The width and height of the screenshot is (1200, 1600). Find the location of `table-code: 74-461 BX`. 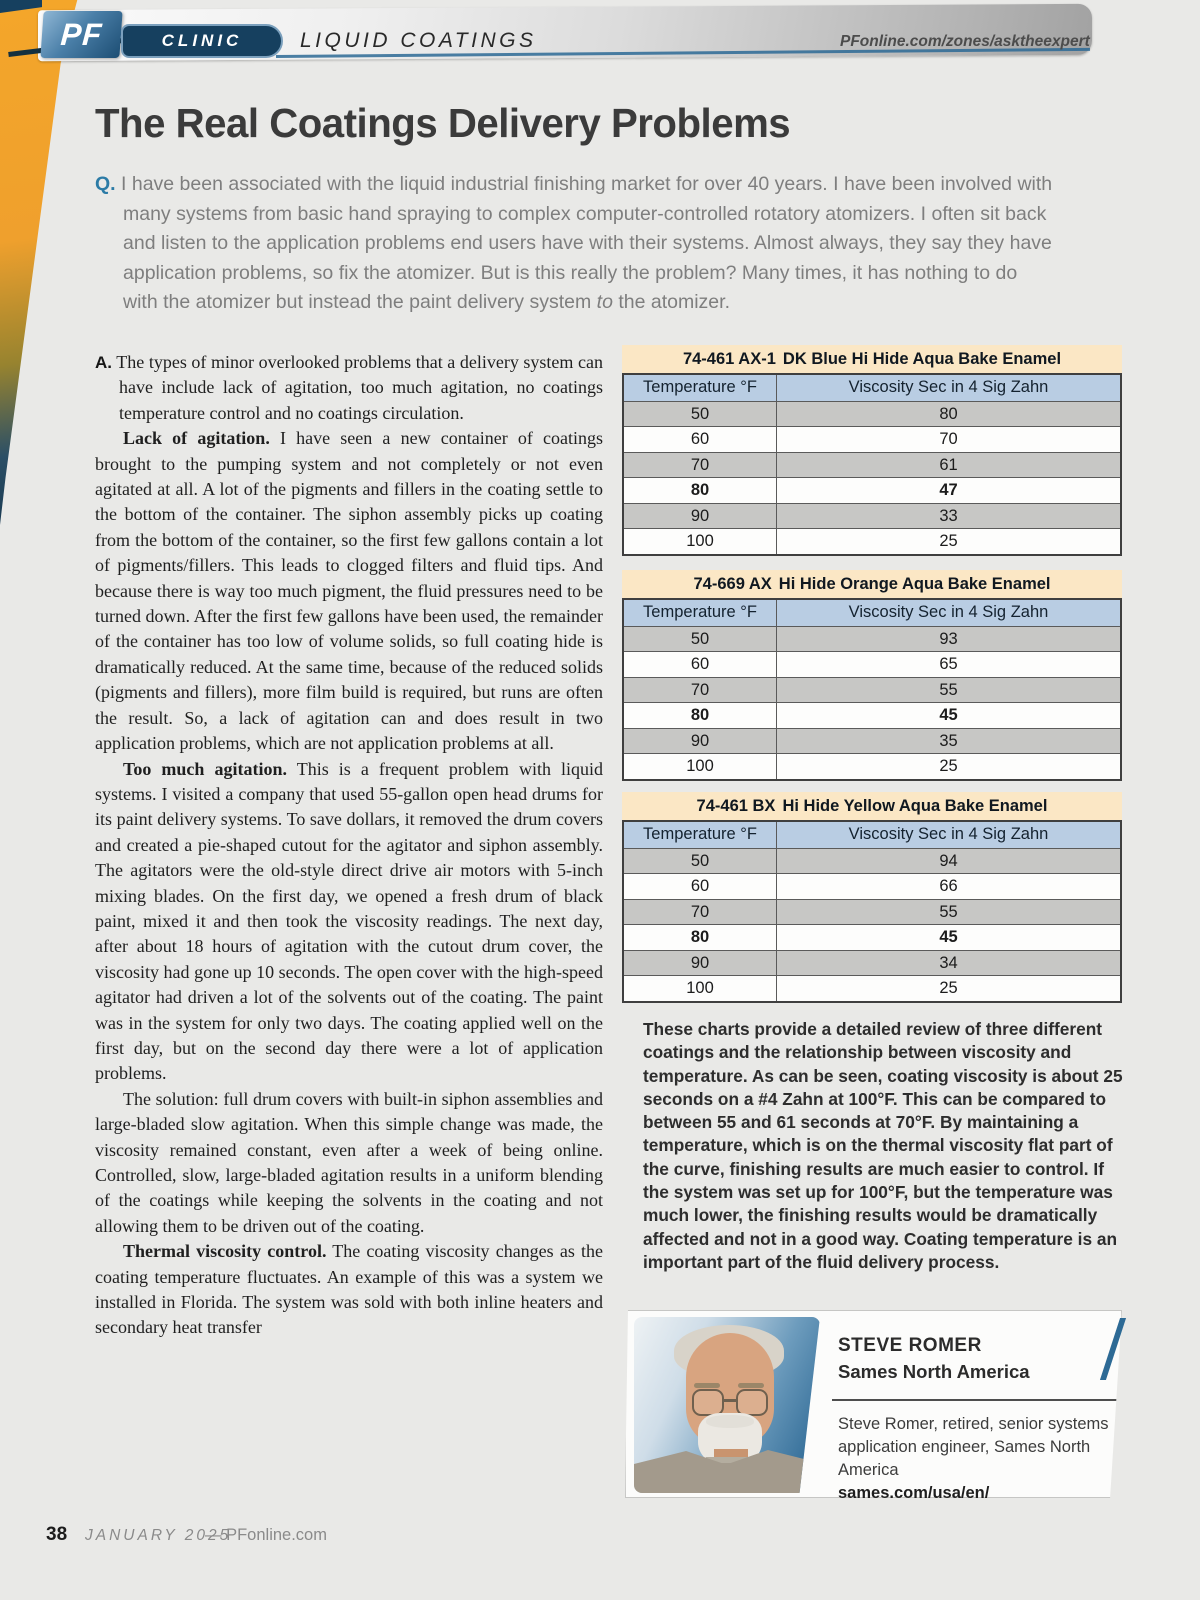

table-code: 74-461 BX is located at coordinates (736, 806).